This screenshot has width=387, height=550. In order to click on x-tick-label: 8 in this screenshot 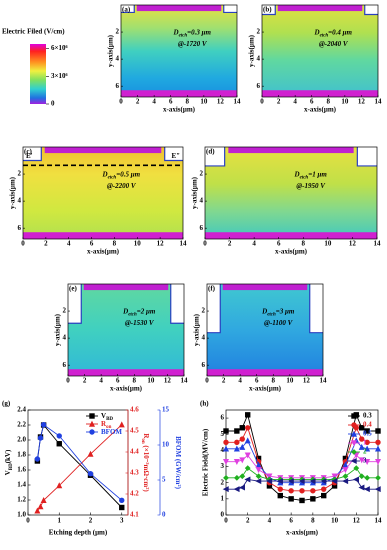, I will do `click(313, 521)`.